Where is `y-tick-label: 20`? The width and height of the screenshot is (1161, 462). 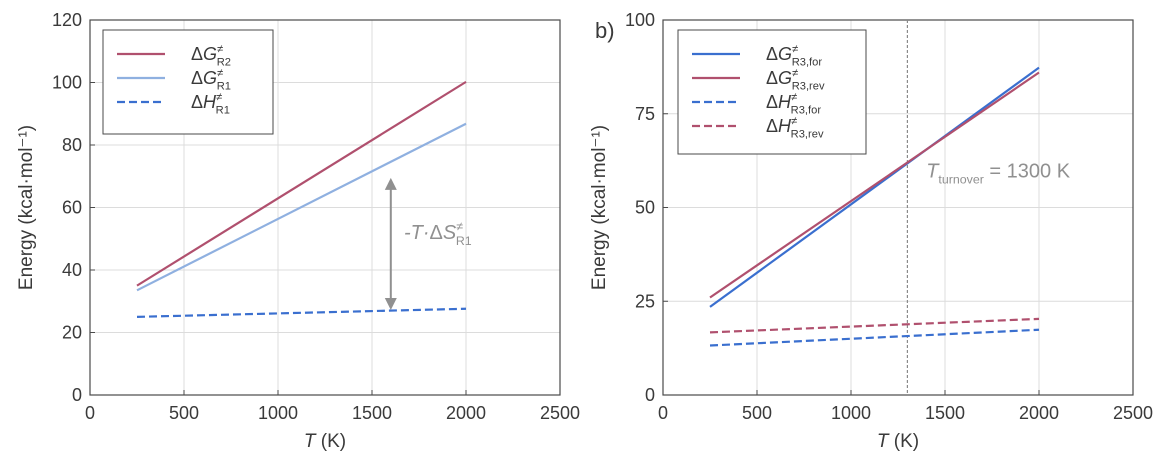
y-tick-label: 20 is located at coordinates (72, 333).